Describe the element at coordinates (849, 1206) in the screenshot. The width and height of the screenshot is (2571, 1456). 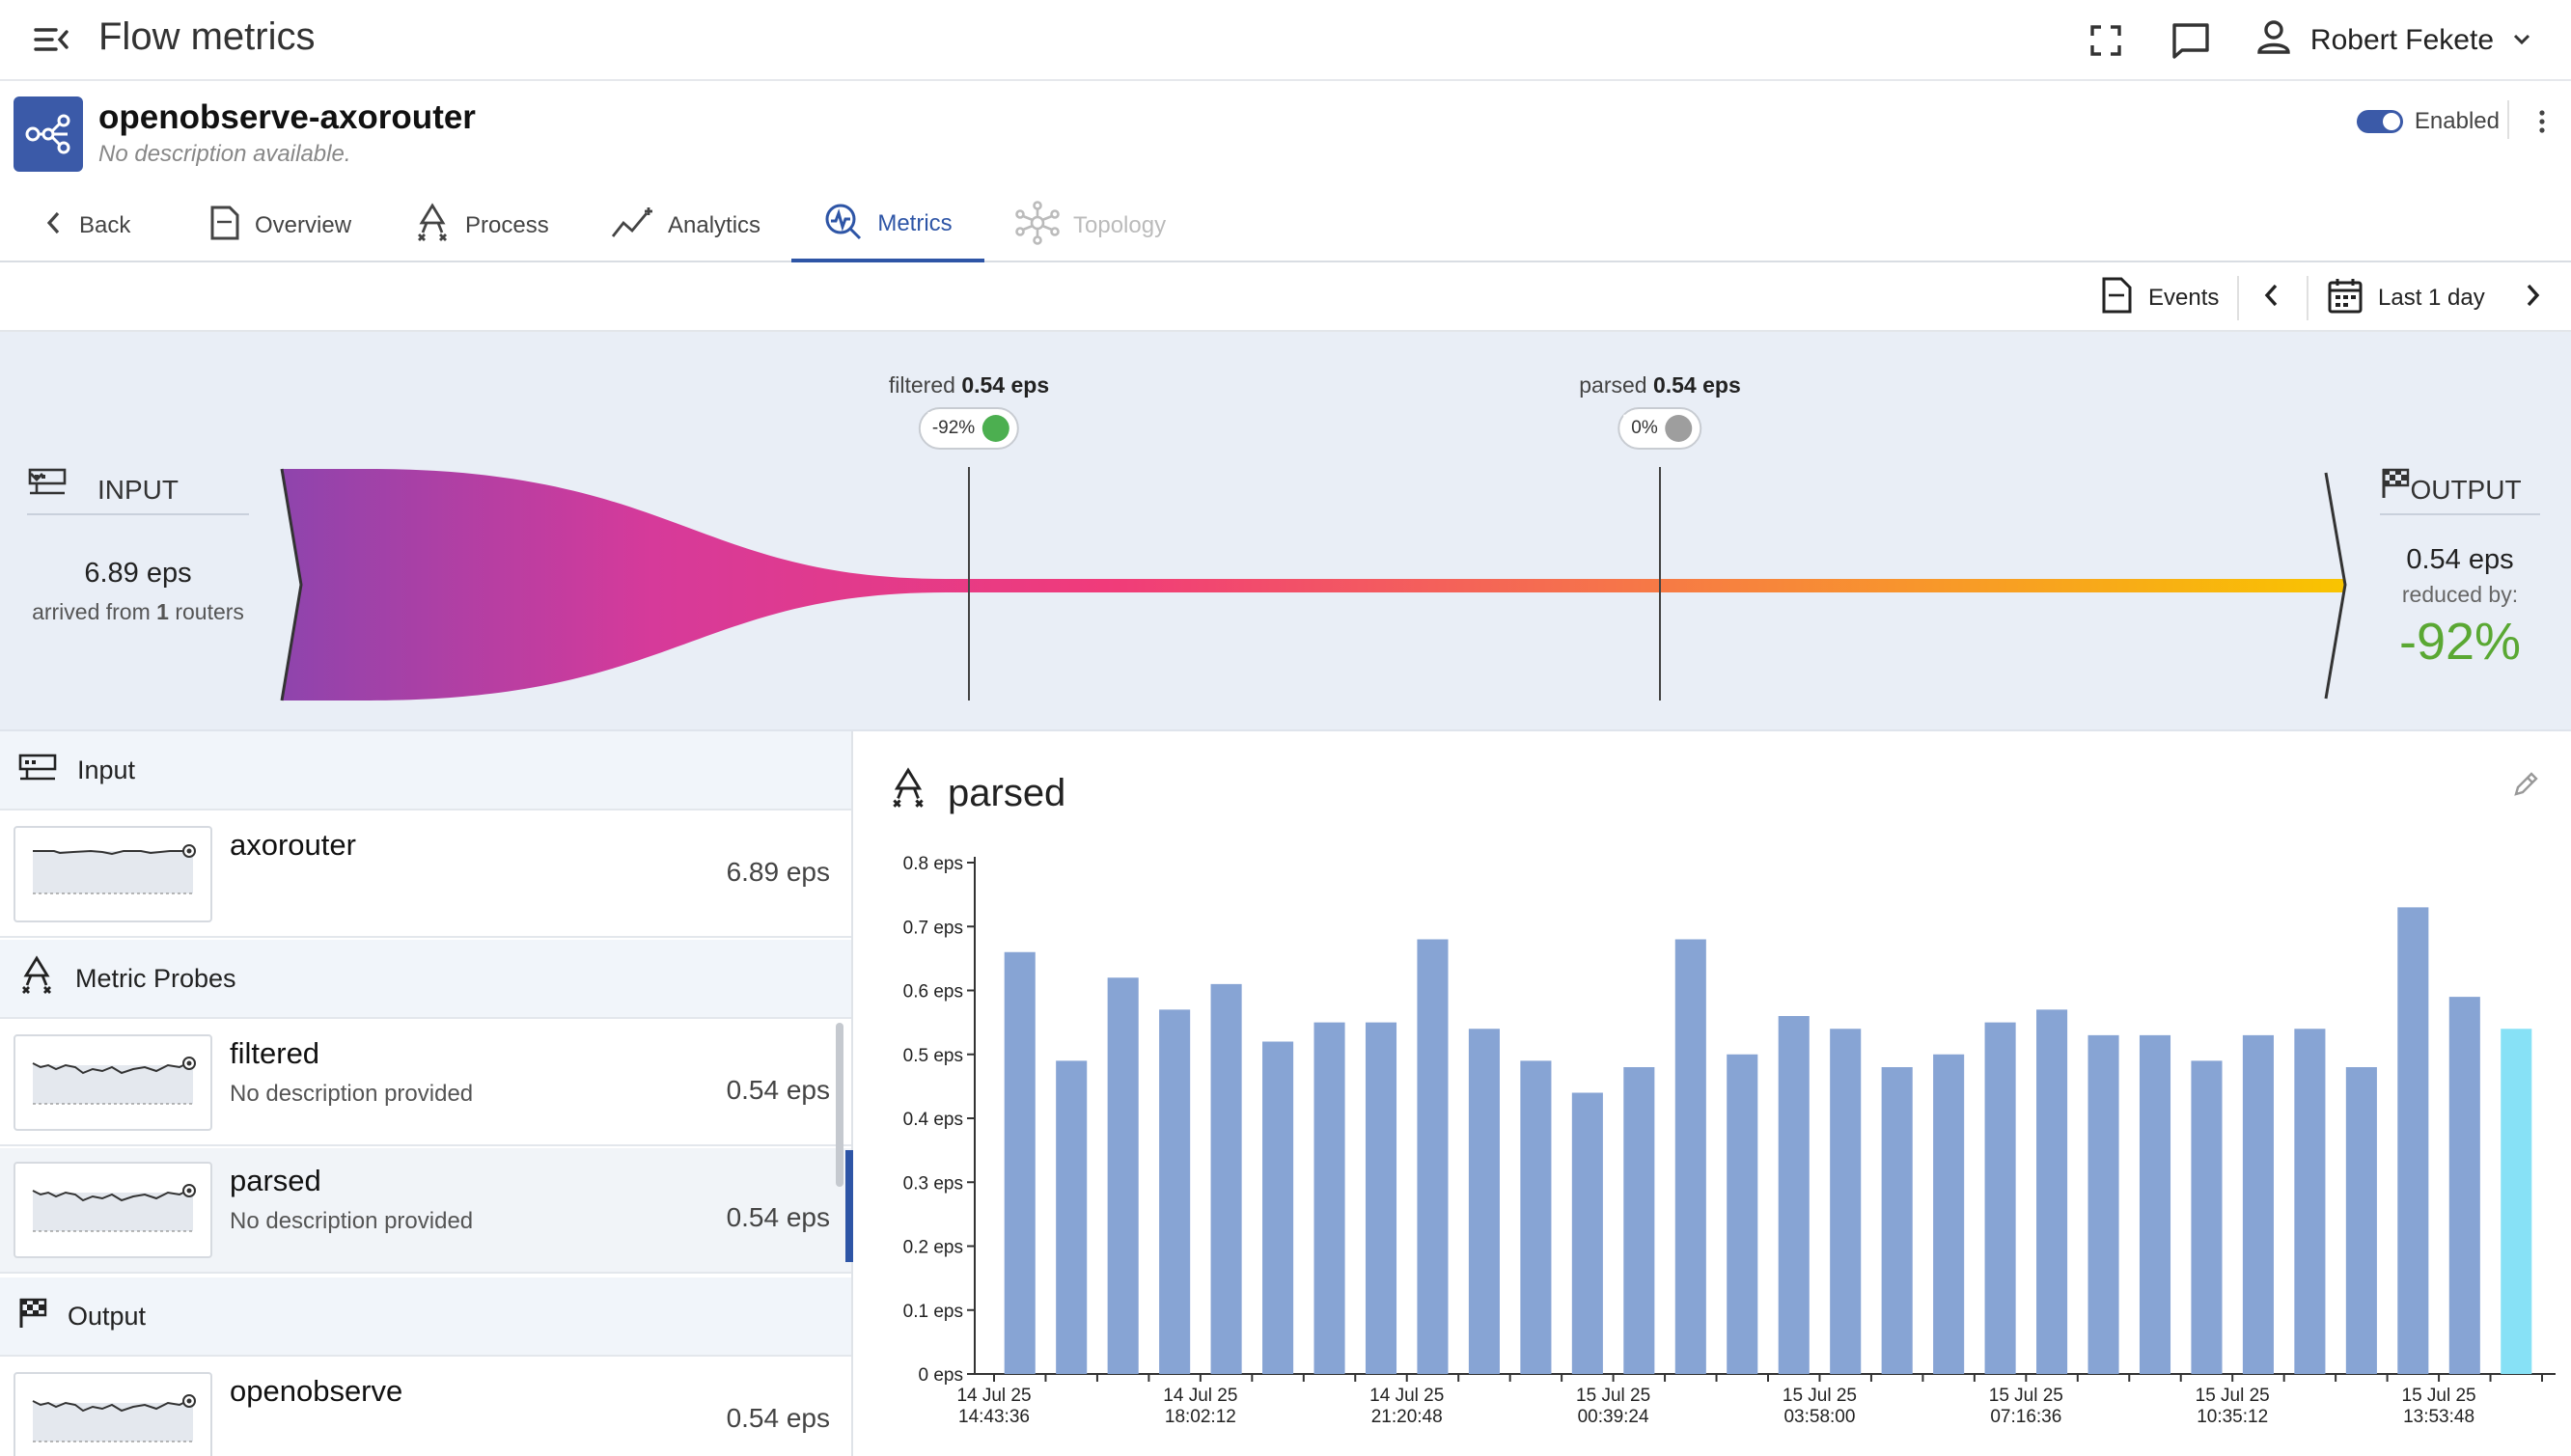
I see `selection-indicator` at that location.